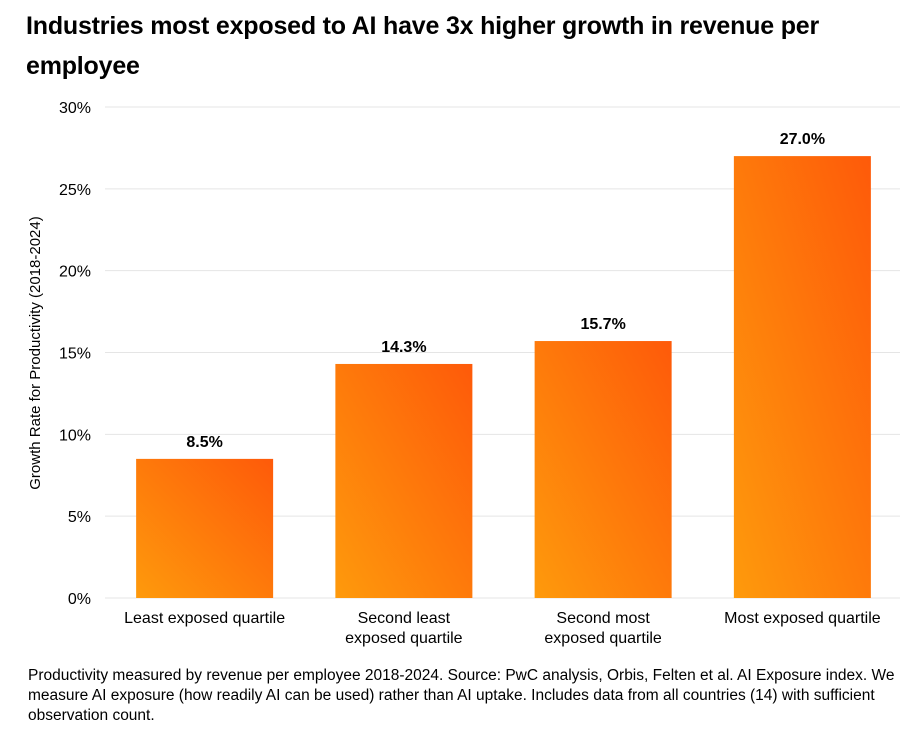 The image size is (920, 742). What do you see at coordinates (404, 628) in the screenshot?
I see `x-tick-label: Second least exposed quartile` at bounding box center [404, 628].